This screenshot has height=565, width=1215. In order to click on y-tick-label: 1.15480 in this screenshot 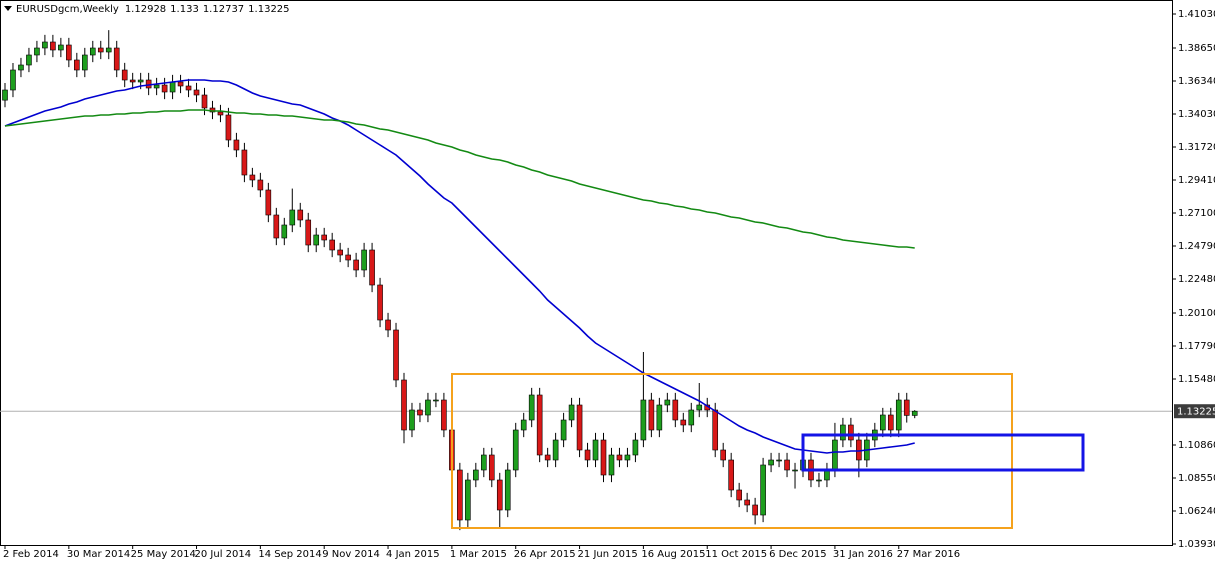, I will do `click(1196, 379)`.